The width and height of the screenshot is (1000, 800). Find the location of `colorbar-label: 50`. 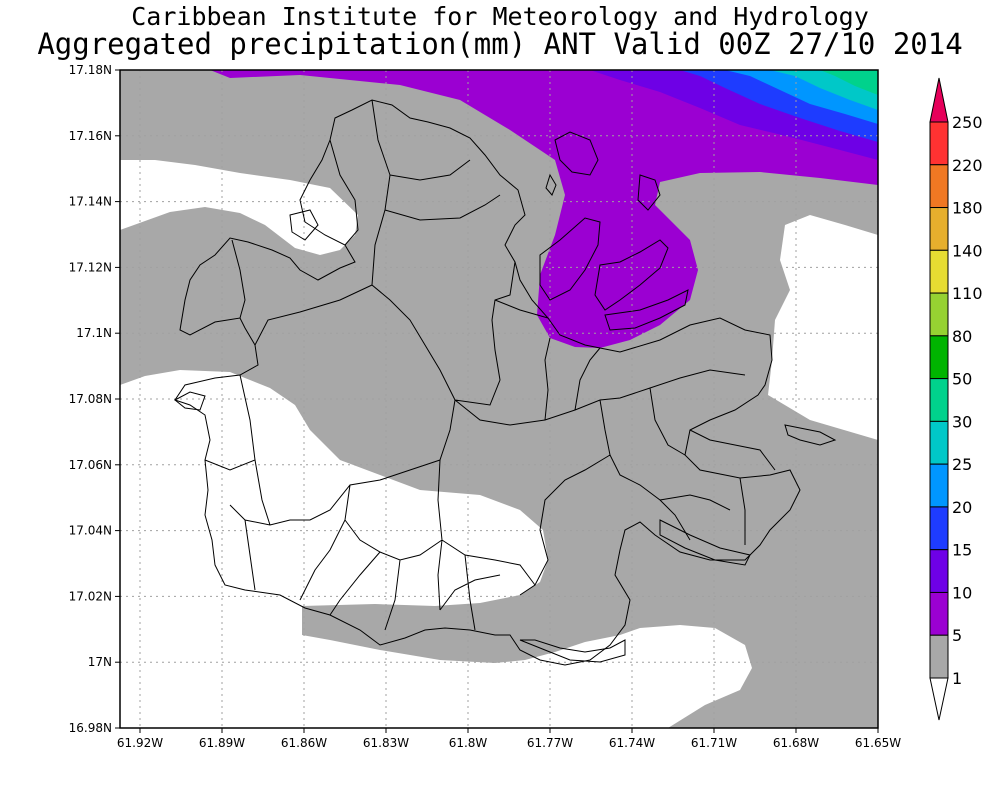

colorbar-label: 50 is located at coordinates (962, 379).